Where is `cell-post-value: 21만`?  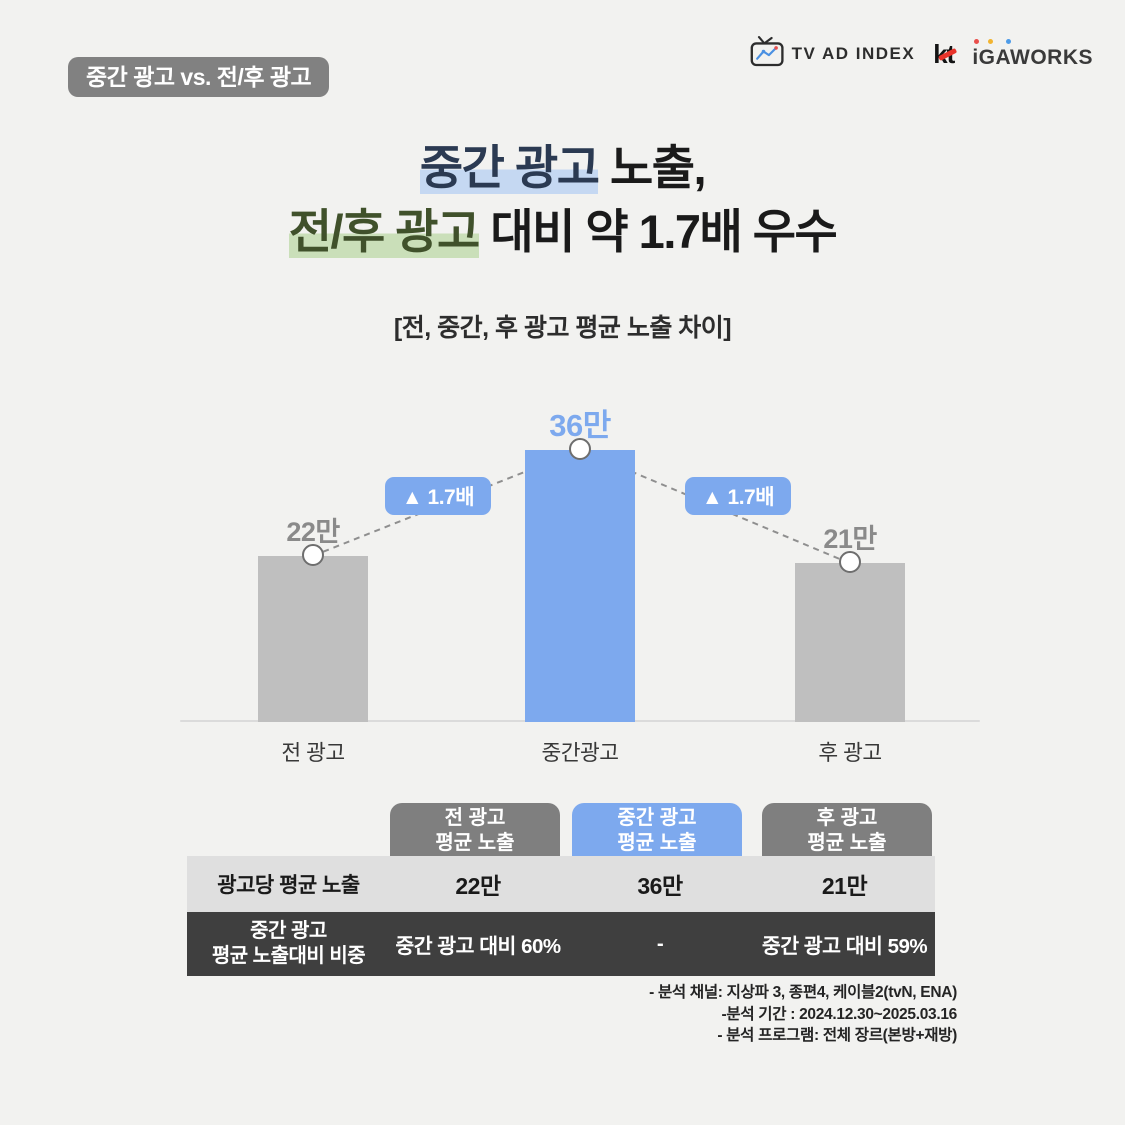
cell-post-value: 21만 is located at coordinates (844, 886).